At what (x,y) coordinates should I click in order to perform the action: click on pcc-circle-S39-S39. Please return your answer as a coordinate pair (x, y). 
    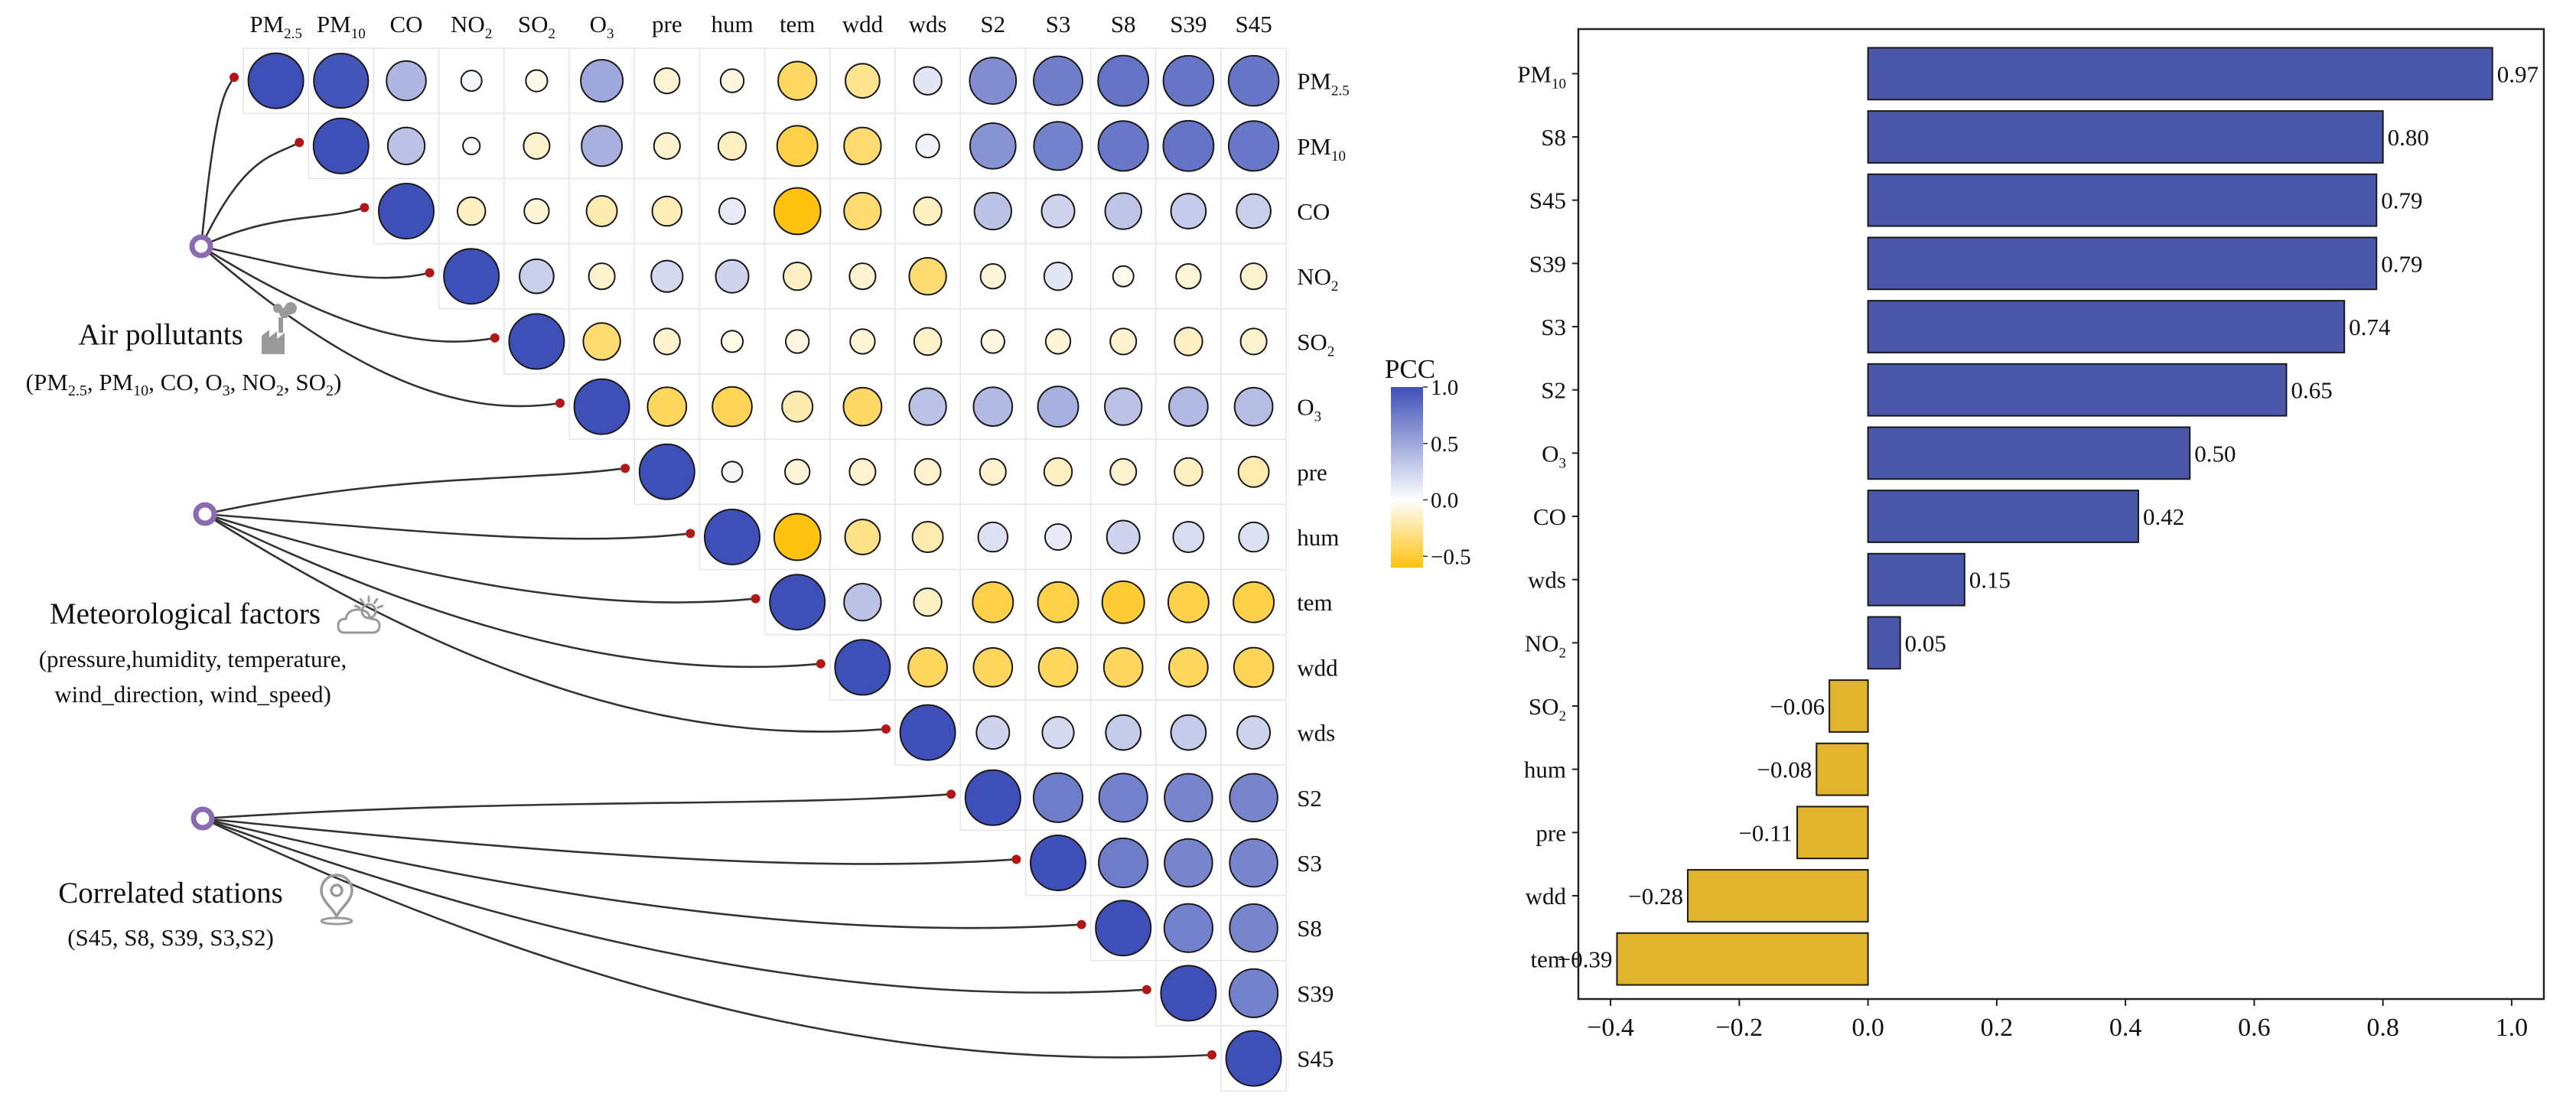
    Looking at the image, I should click on (1188, 993).